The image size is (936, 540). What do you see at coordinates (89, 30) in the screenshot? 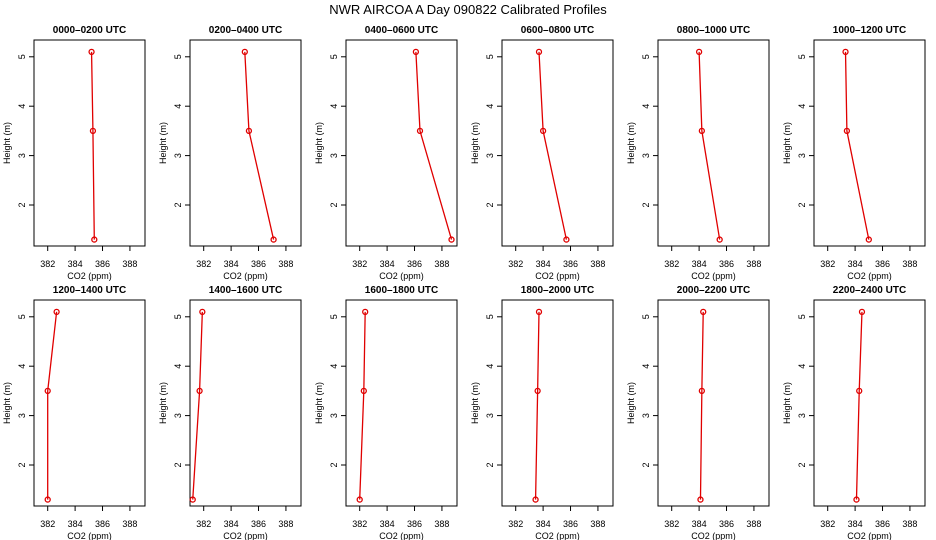
I see `chart-title: 0000–0200 UTC` at bounding box center [89, 30].